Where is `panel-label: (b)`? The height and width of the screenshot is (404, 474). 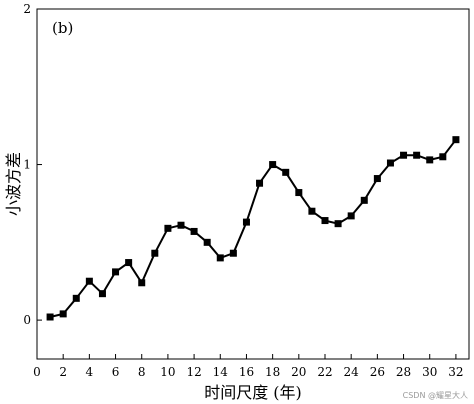 panel-label: (b) is located at coordinates (62, 28).